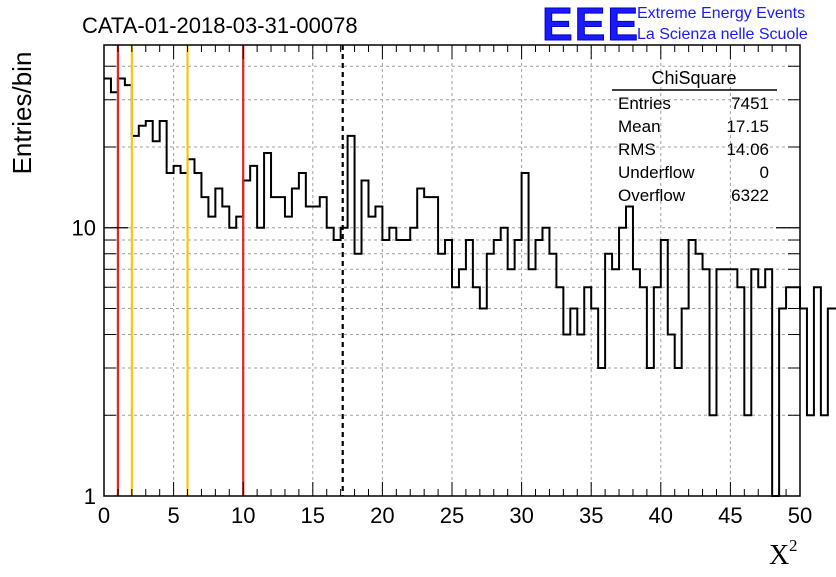  I want to click on y-tick-label: 10, so click(84, 228).